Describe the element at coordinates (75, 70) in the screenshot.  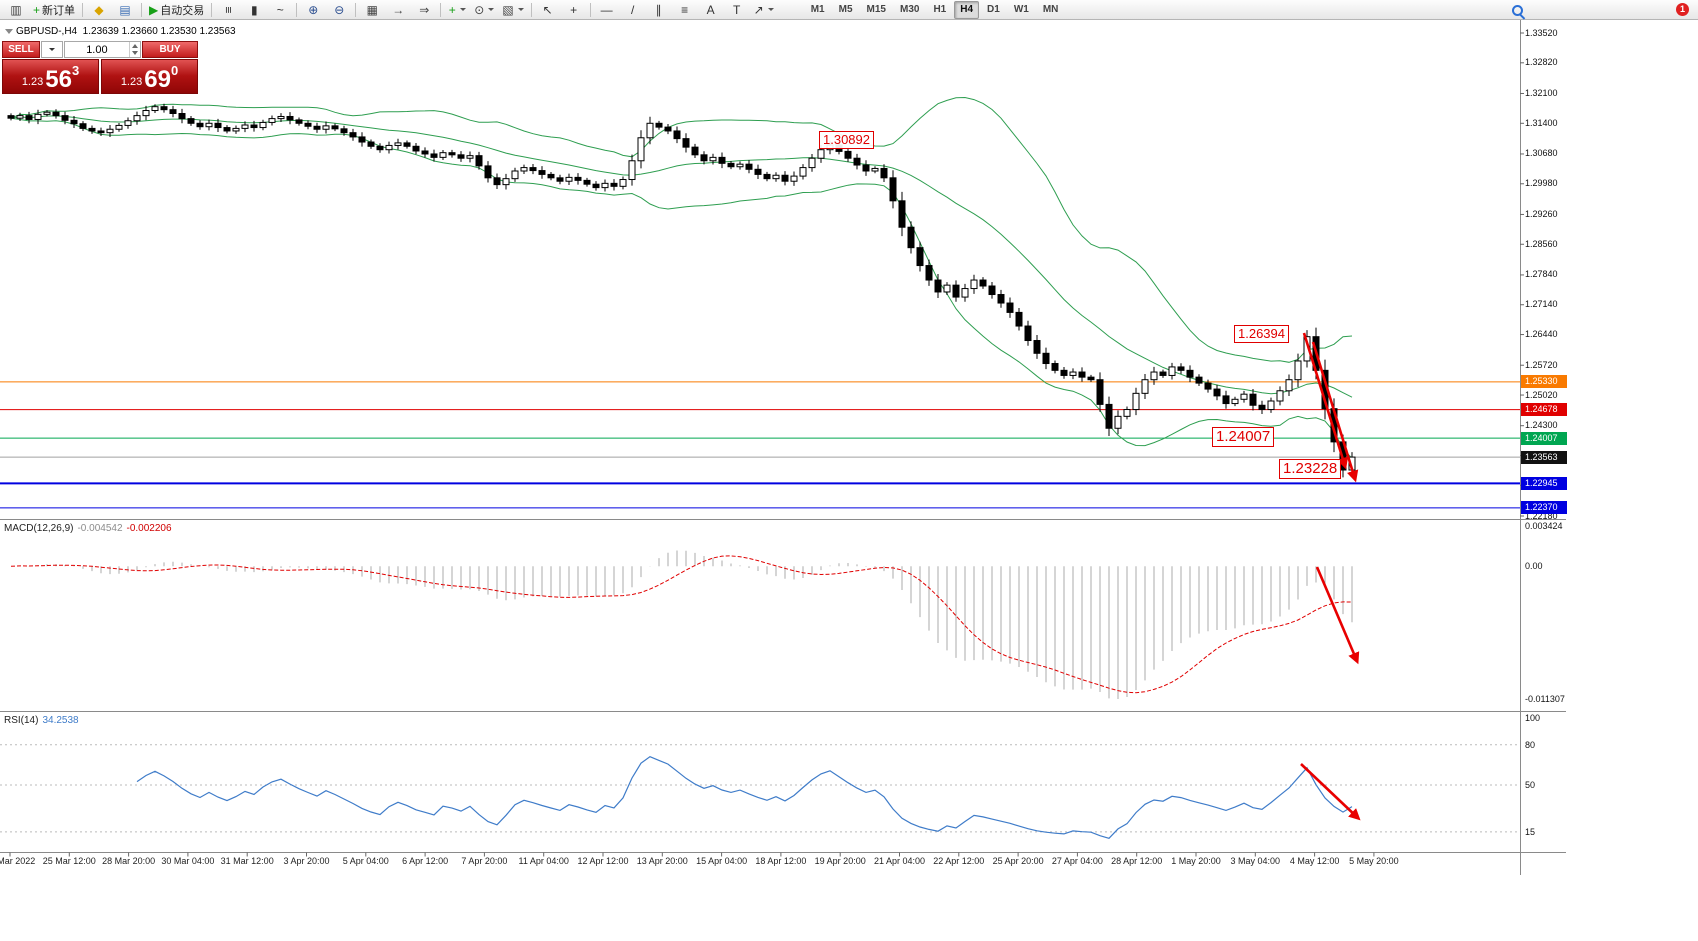
I see `sell-price-point: 3` at that location.